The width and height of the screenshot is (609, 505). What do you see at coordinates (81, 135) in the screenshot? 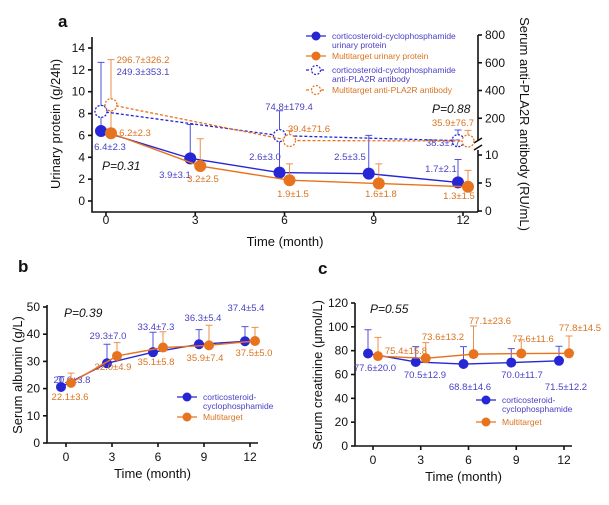
I see `y-tick-label: 6` at bounding box center [81, 135].